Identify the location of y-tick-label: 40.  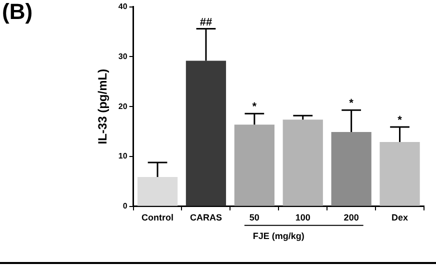
(123, 7).